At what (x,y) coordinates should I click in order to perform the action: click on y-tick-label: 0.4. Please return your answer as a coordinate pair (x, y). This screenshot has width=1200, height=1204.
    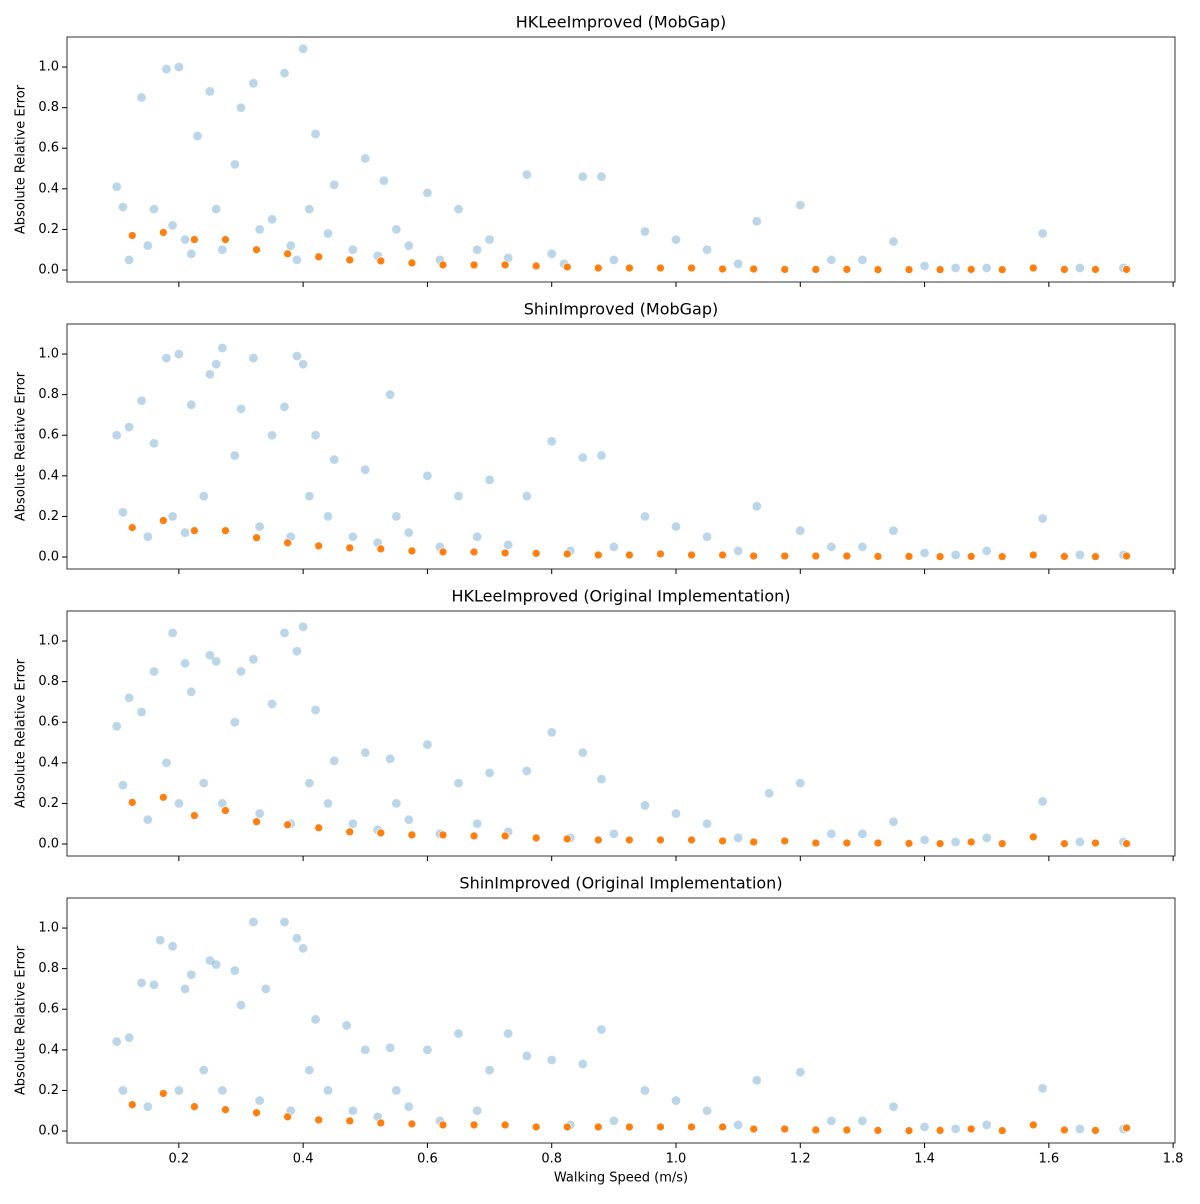
    Looking at the image, I should click on (48, 188).